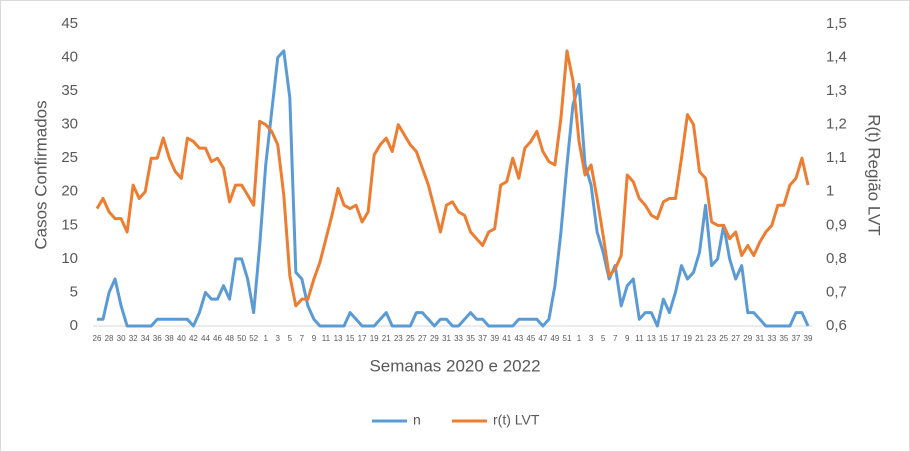 The height and width of the screenshot is (452, 910). What do you see at coordinates (69, 23) in the screenshot?
I see `y-tick-label: 45` at bounding box center [69, 23].